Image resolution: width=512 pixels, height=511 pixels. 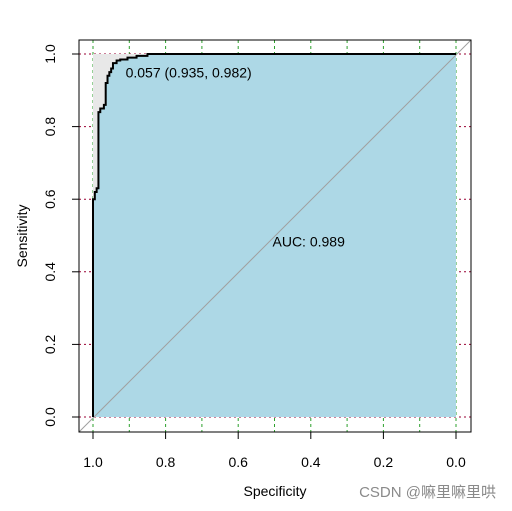 What do you see at coordinates (311, 462) in the screenshot?
I see `x-tick-label-3: 0.4` at bounding box center [311, 462].